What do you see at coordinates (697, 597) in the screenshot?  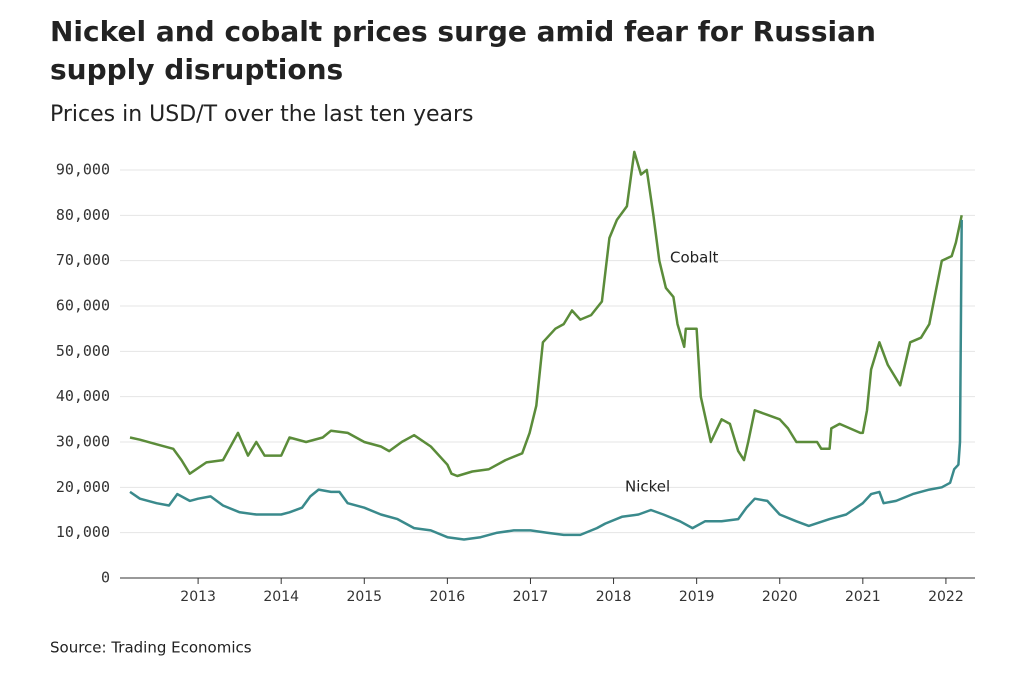 I see `x-tick-label: 2019` at bounding box center [697, 597].